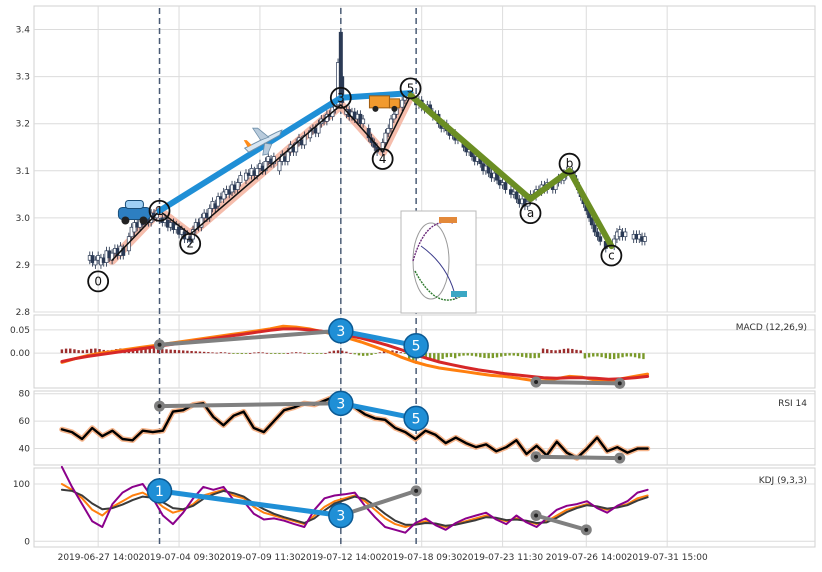 The image size is (822, 572). What do you see at coordinates (247, 144) in the screenshot?
I see `plane-tail` at bounding box center [247, 144].